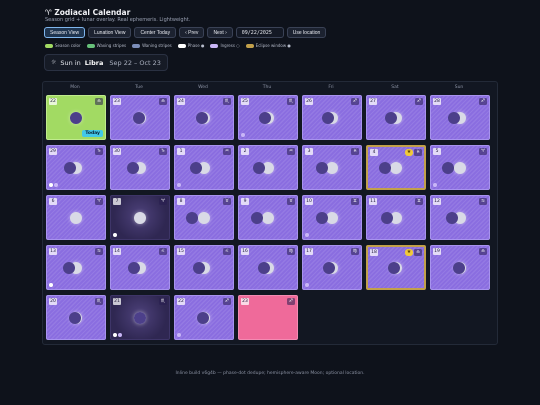 The image size is (540, 405). What do you see at coordinates (204, 217) in the screenshot?
I see `day-cell: 8 ♉` at bounding box center [204, 217].